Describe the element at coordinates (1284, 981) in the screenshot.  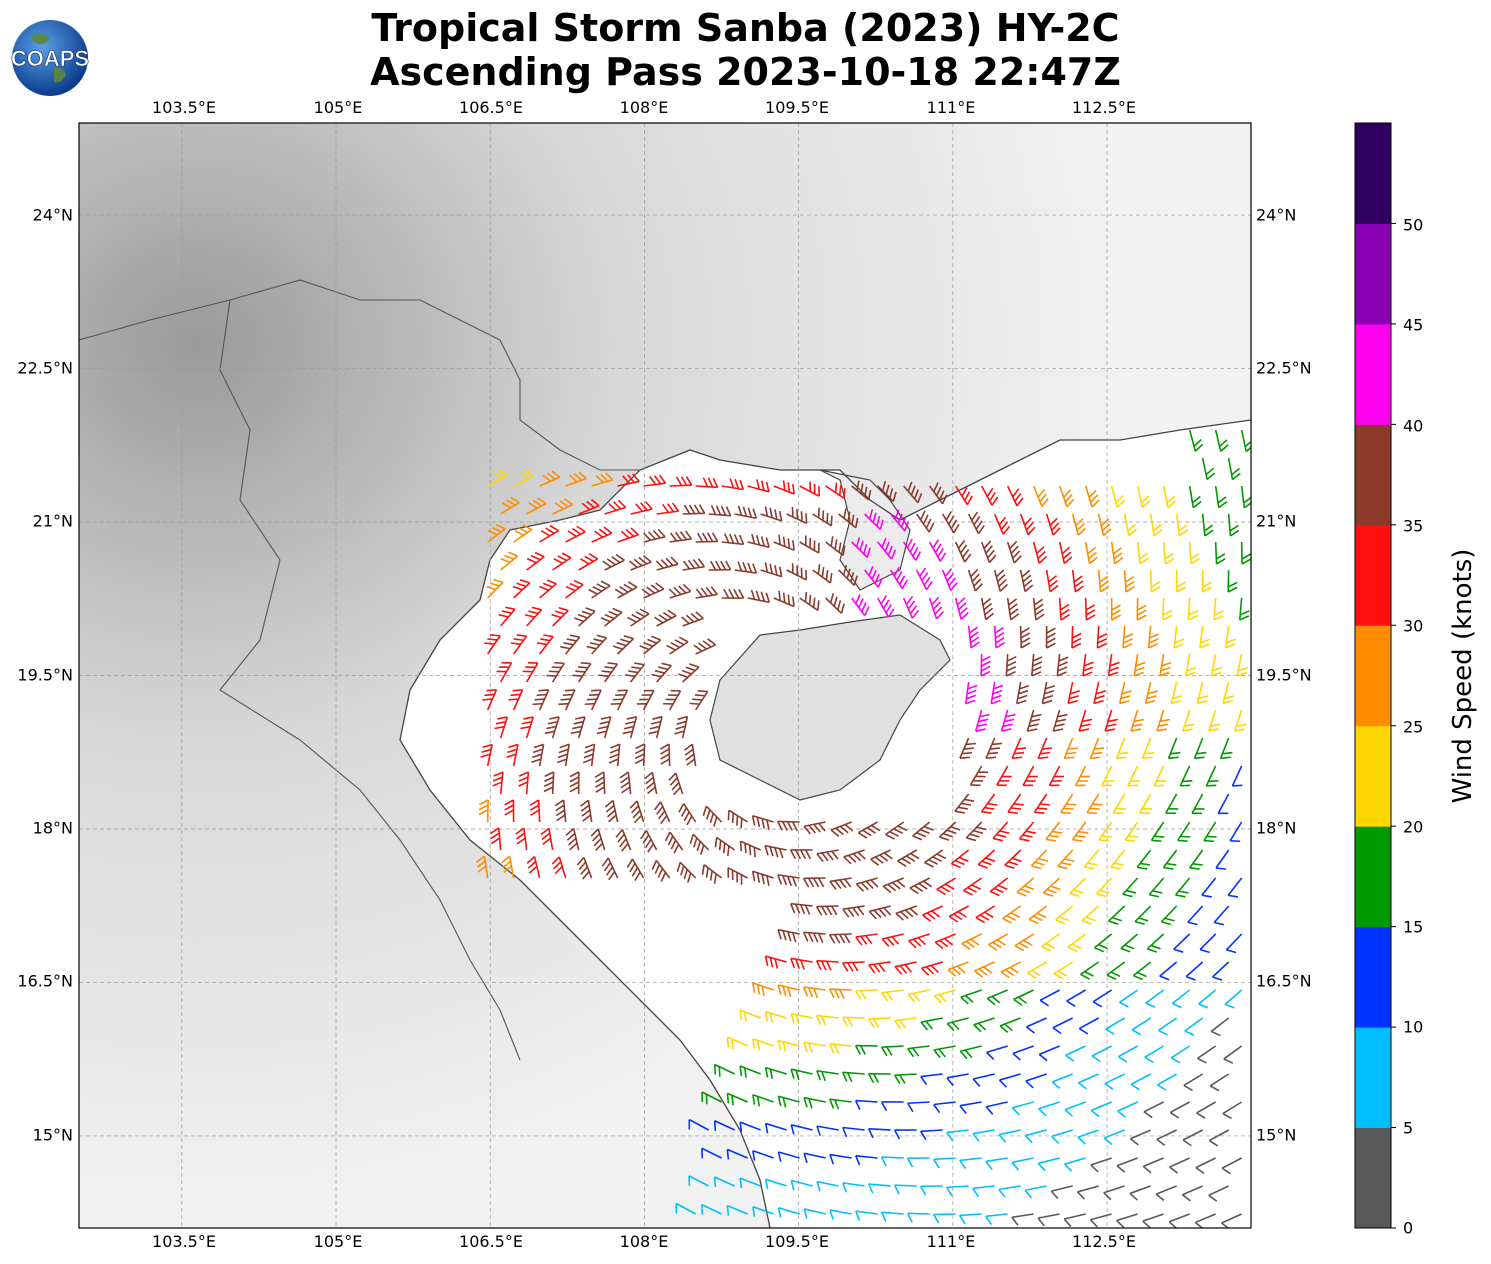
I see `lat-tick-right: 16.5°N` at that location.